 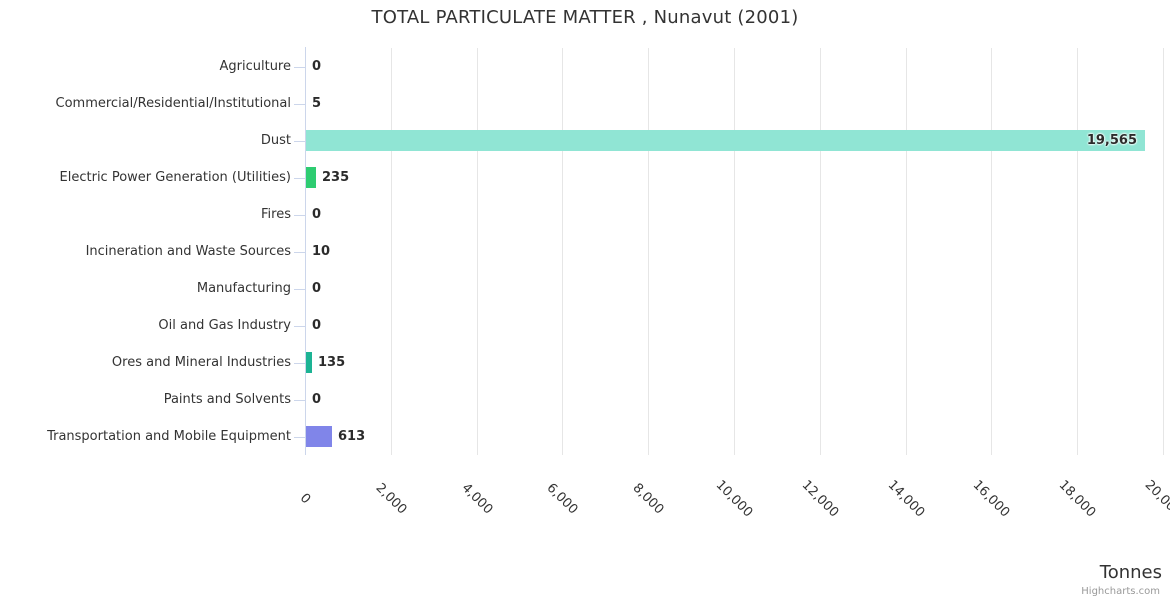 What do you see at coordinates (336, 177) in the screenshot?
I see `bar-value-label: 235` at bounding box center [336, 177].